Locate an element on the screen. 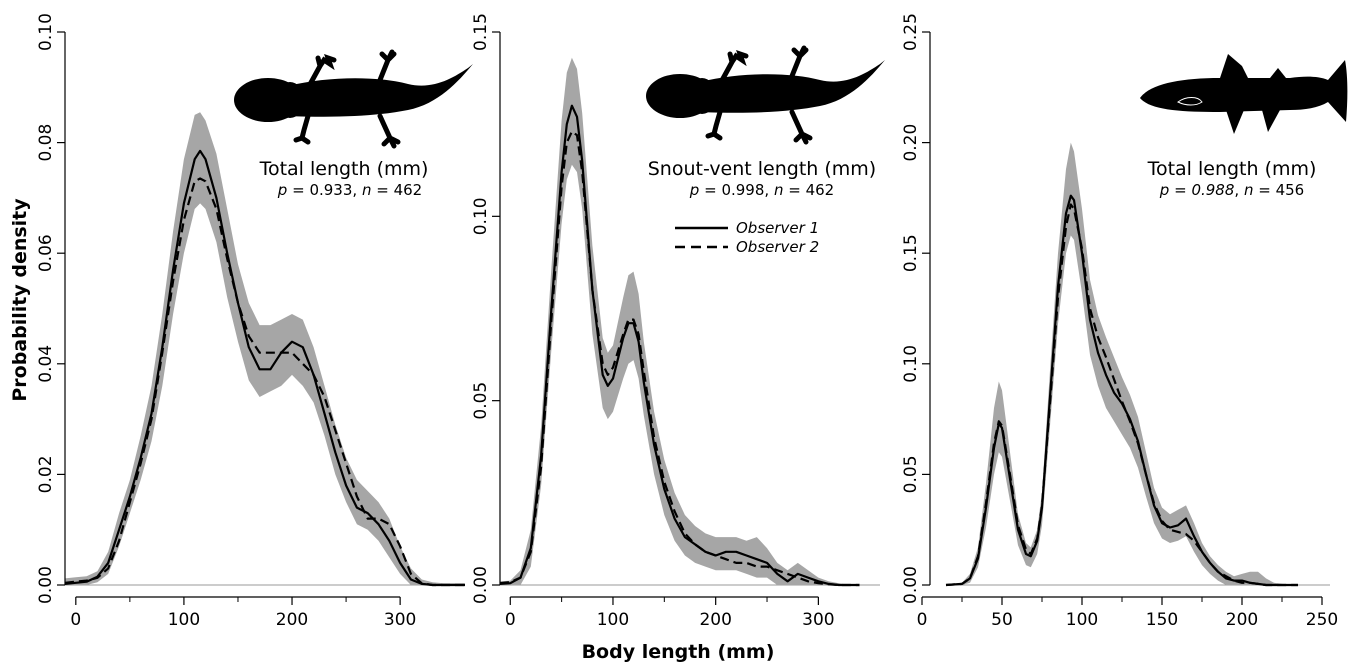 The width and height of the screenshot is (1357, 665). panel-3-stat: p = 0.988, n = 456 is located at coordinates (1231, 190).